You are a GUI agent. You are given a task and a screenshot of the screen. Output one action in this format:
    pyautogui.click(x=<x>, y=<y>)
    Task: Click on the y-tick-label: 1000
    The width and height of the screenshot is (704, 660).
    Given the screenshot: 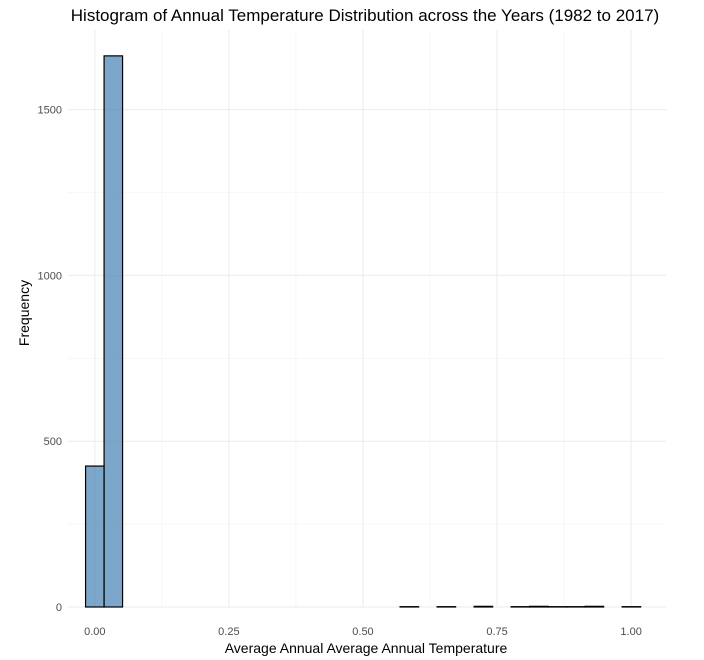 What is the action you would take?
    pyautogui.click(x=50, y=276)
    